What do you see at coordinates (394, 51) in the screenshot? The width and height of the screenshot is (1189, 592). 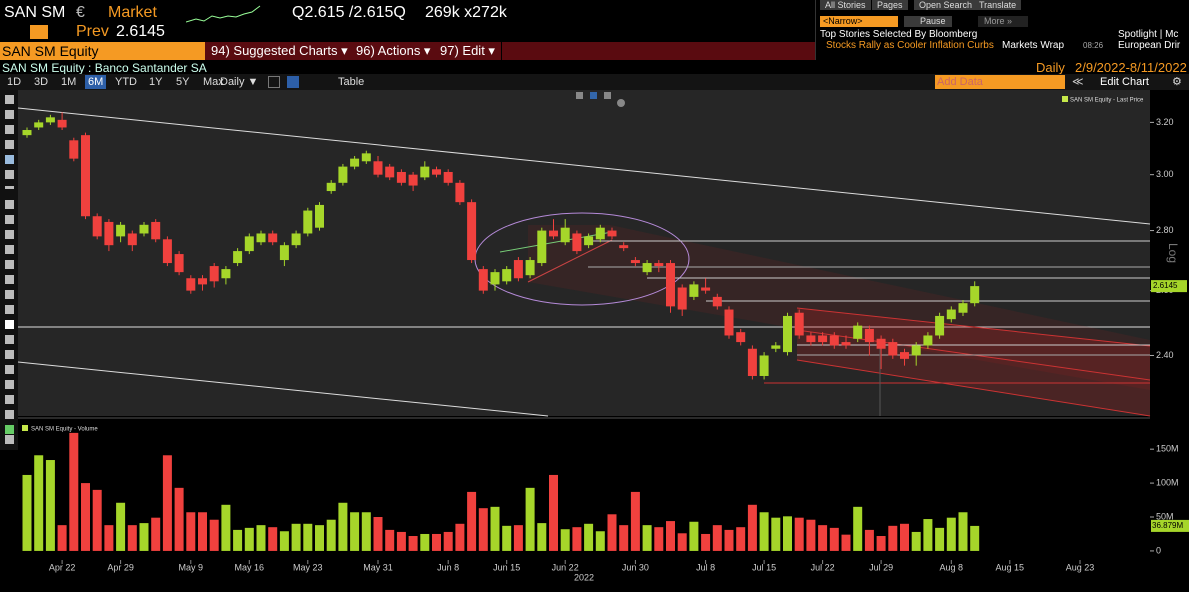 I see `menu-item: 96) Actions ▾` at bounding box center [394, 51].